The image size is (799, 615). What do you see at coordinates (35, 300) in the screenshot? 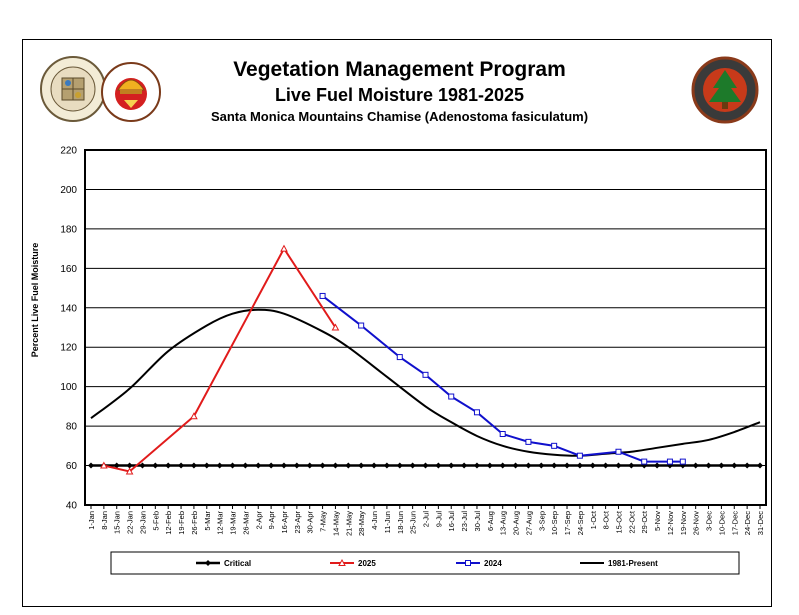
I see `y-axis-label: Percent Live Fuel Moisture` at bounding box center [35, 300].